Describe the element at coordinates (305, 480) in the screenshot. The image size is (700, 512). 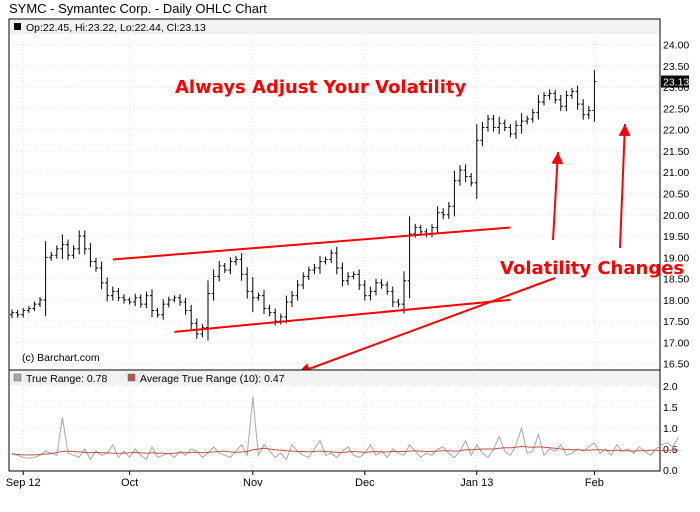
I see `date-axis: Sep 12 Oct Nov Dec Jan 13 Feb` at that location.